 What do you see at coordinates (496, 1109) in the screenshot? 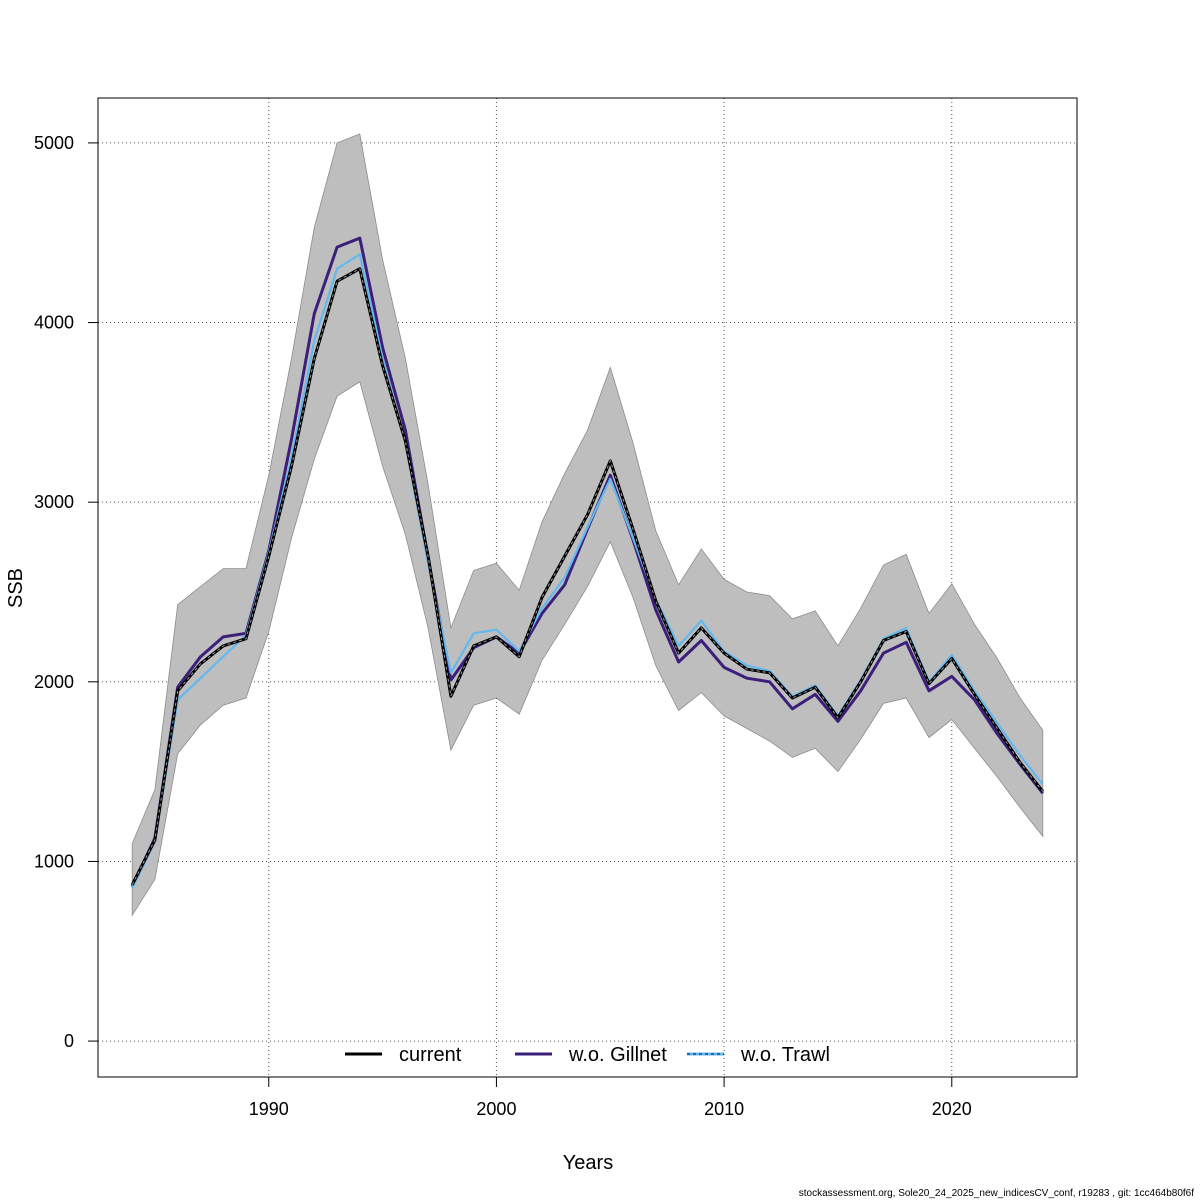
I see `x-tick-label: 2000` at bounding box center [496, 1109].